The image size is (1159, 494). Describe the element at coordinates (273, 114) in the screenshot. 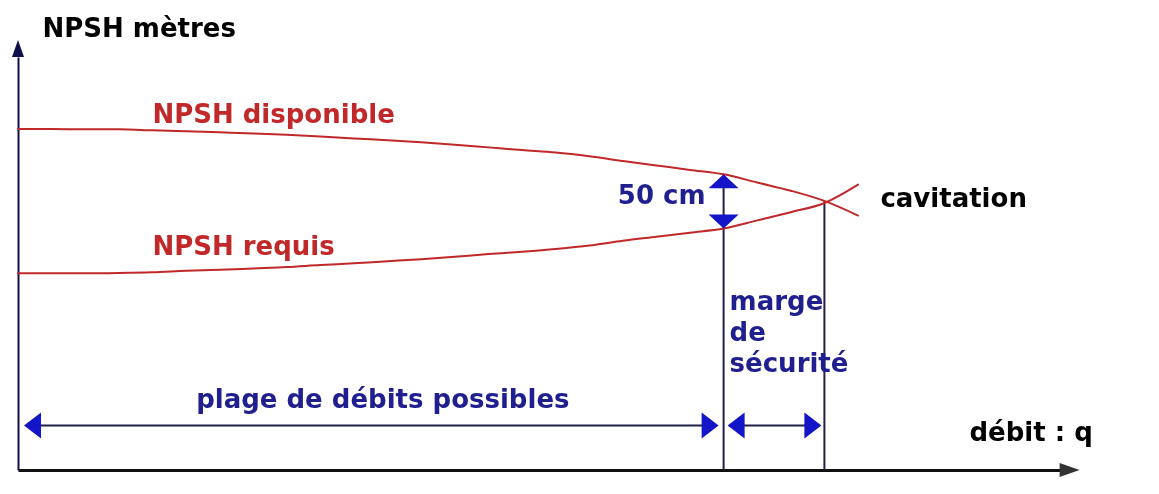

I see `series-label: NPSH disponible` at that location.